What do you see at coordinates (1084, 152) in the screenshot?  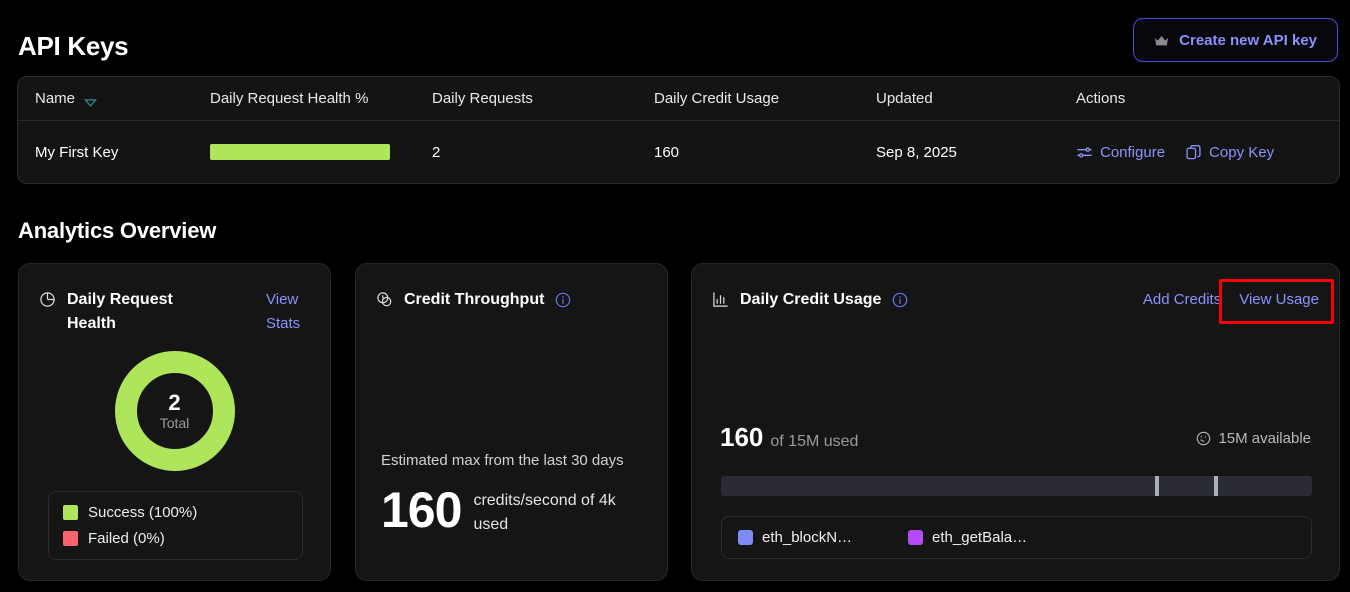 I see `sliders-icon` at bounding box center [1084, 152].